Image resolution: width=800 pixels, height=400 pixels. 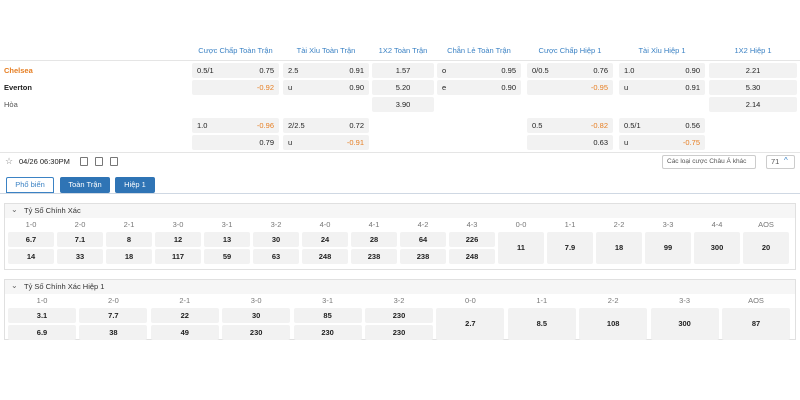 What do you see at coordinates (113, 315) in the screenshot?
I see `odds-value: 7.7` at bounding box center [113, 315].